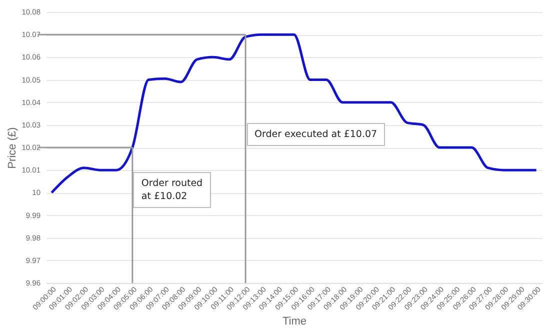 The image size is (550, 330). I want to click on ref-line-label: Order executed at £10.07, so click(316, 134).